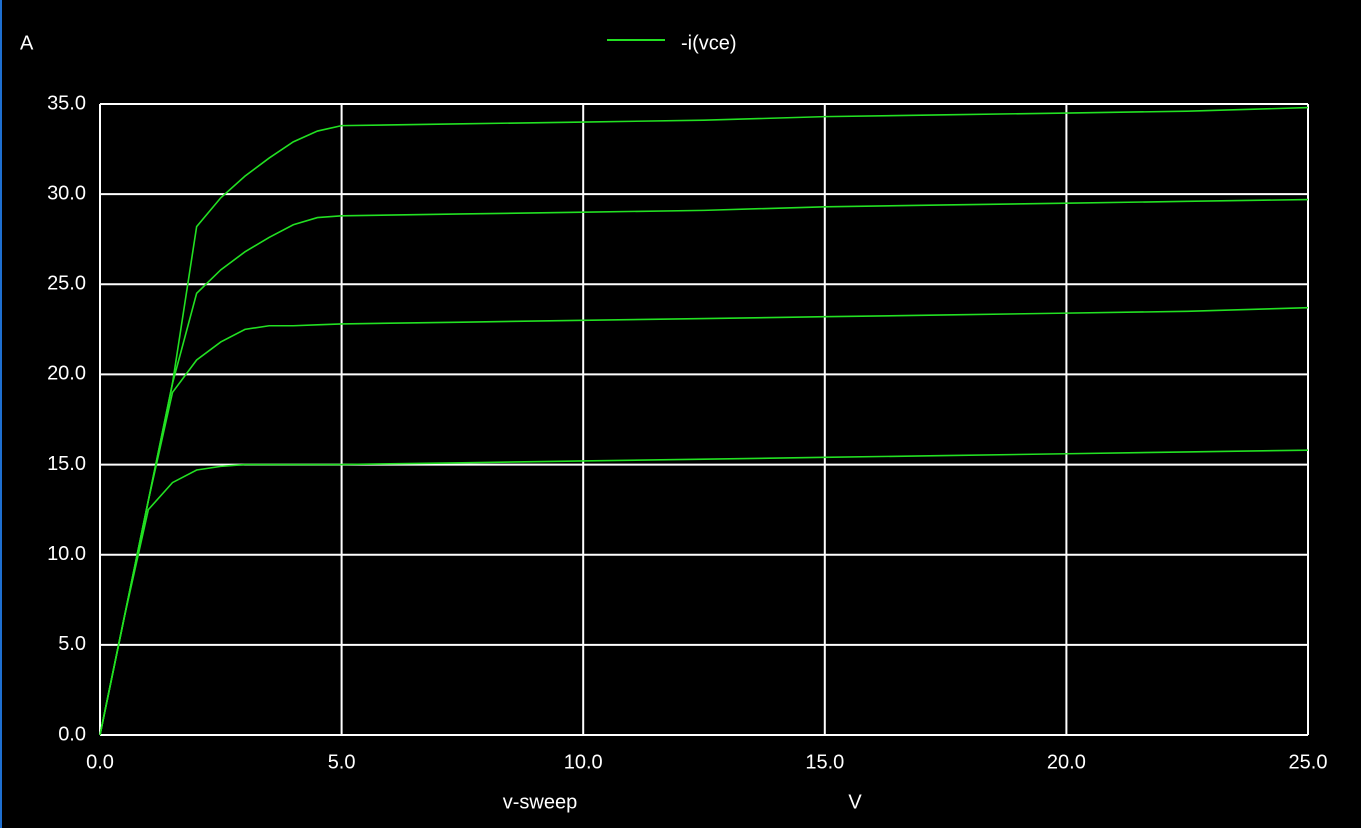 The height and width of the screenshot is (828, 1361). Describe the element at coordinates (709, 43) in the screenshot. I see `legend-label: -i(vce)` at that location.